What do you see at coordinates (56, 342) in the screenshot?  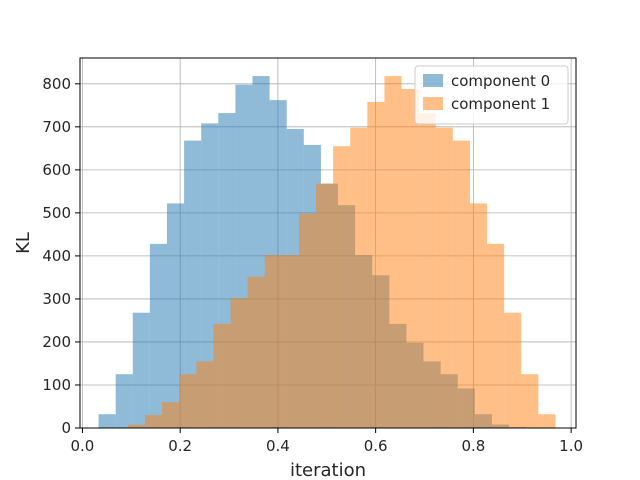 I see `y-tick-label-2: 200` at bounding box center [56, 342].